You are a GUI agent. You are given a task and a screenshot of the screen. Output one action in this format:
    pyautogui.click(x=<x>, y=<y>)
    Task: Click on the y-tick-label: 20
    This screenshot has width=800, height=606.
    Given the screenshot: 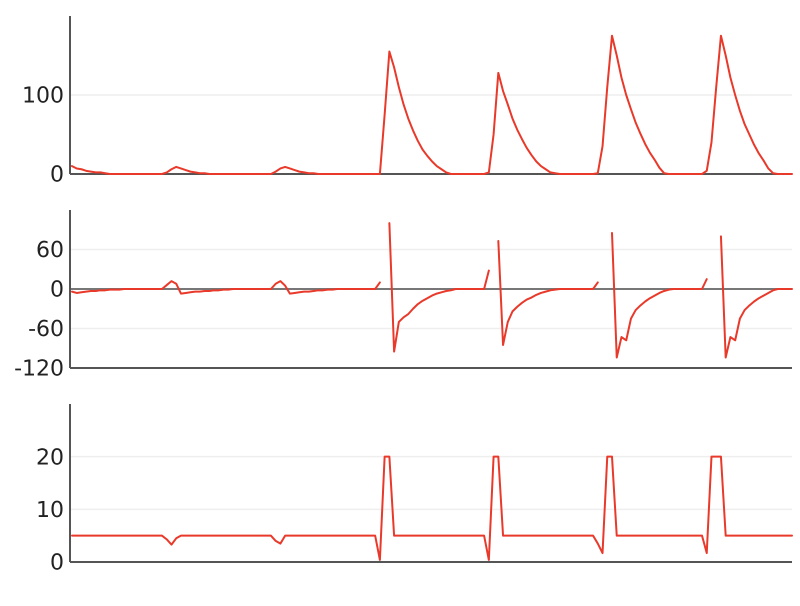 What is the action you would take?
    pyautogui.click(x=50, y=457)
    